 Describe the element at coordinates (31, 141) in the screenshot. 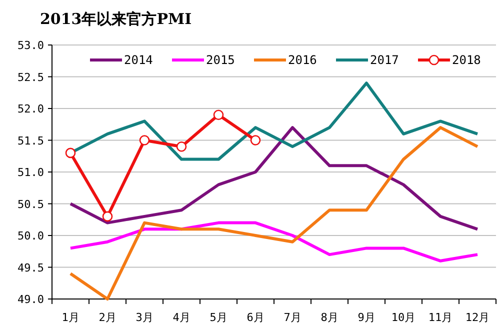

I see `ytick: 51.5` at that location.